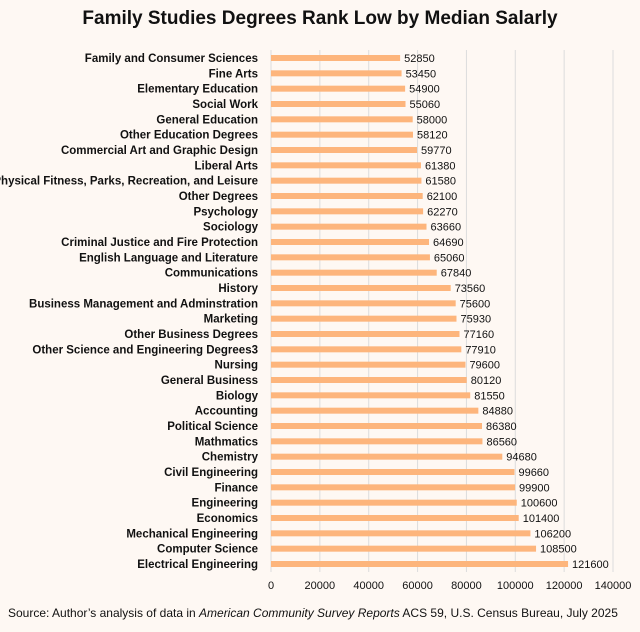 The width and height of the screenshot is (640, 632). Describe the element at coordinates (212, 427) in the screenshot. I see `category-label: Political Science` at that location.